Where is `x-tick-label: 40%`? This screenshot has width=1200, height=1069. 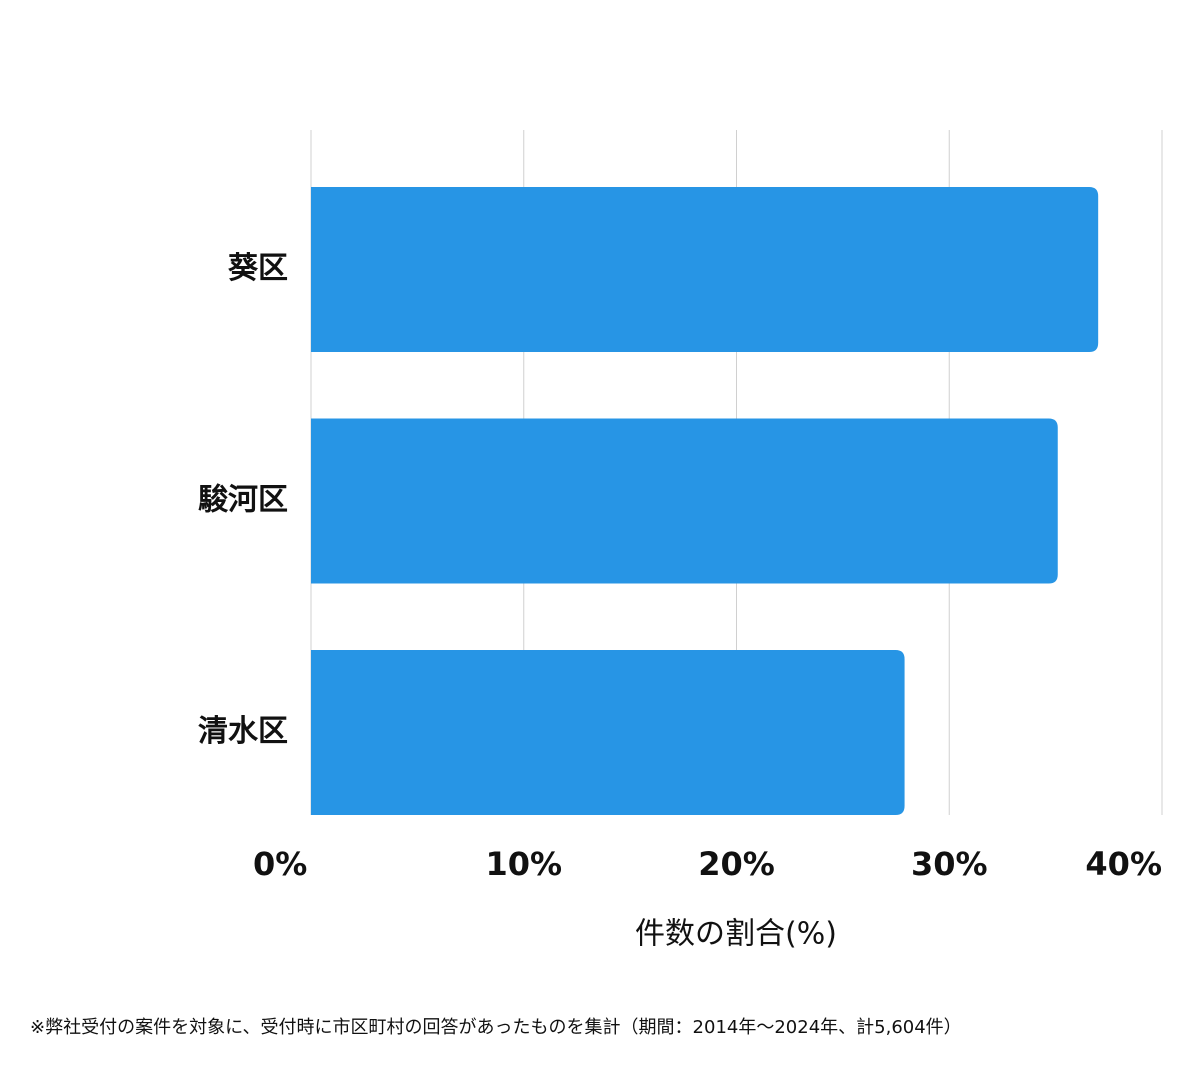 x-tick-label: 40% is located at coordinates (1123, 864).